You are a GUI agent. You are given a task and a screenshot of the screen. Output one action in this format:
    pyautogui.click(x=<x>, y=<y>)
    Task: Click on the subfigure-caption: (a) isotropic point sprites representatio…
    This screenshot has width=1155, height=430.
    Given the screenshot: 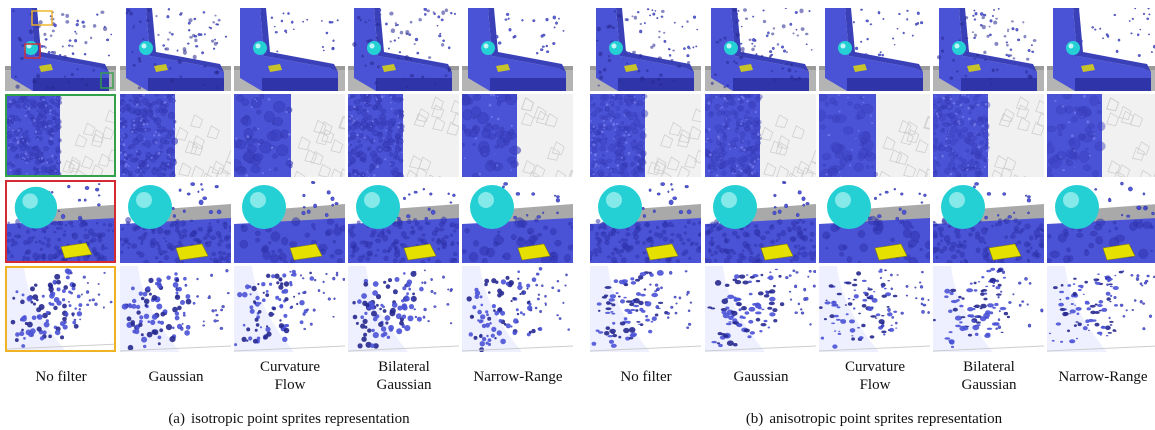 What is the action you would take?
    pyautogui.click(x=289, y=419)
    